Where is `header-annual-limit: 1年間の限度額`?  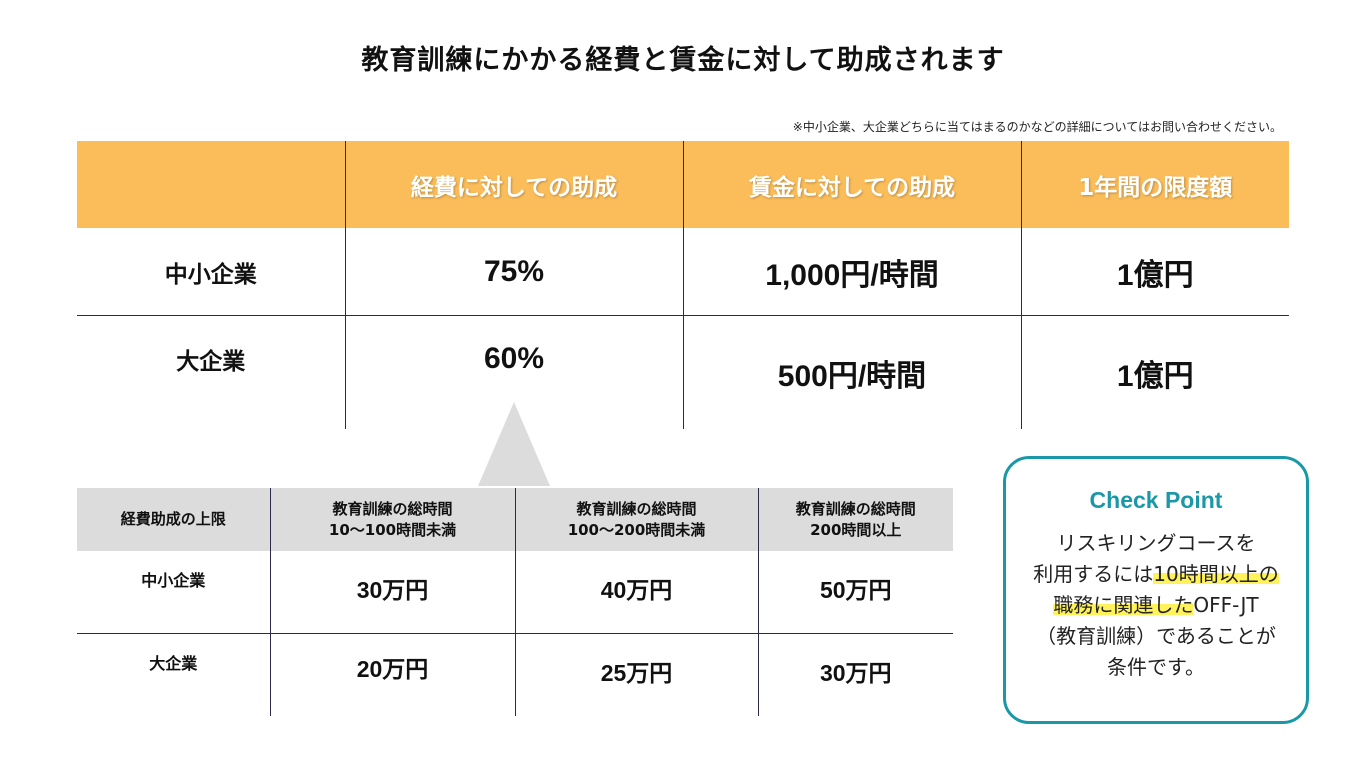 header-annual-limit: 1年間の限度額 is located at coordinates (1154, 184).